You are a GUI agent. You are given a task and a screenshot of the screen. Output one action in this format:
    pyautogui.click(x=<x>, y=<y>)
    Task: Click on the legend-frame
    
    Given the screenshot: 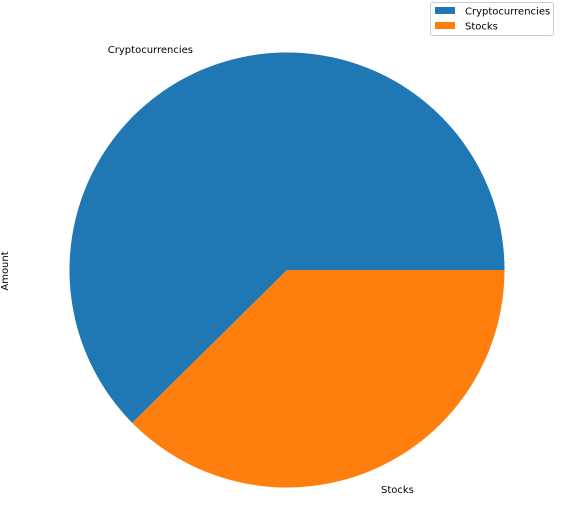 What is the action you would take?
    pyautogui.click(x=492, y=19)
    